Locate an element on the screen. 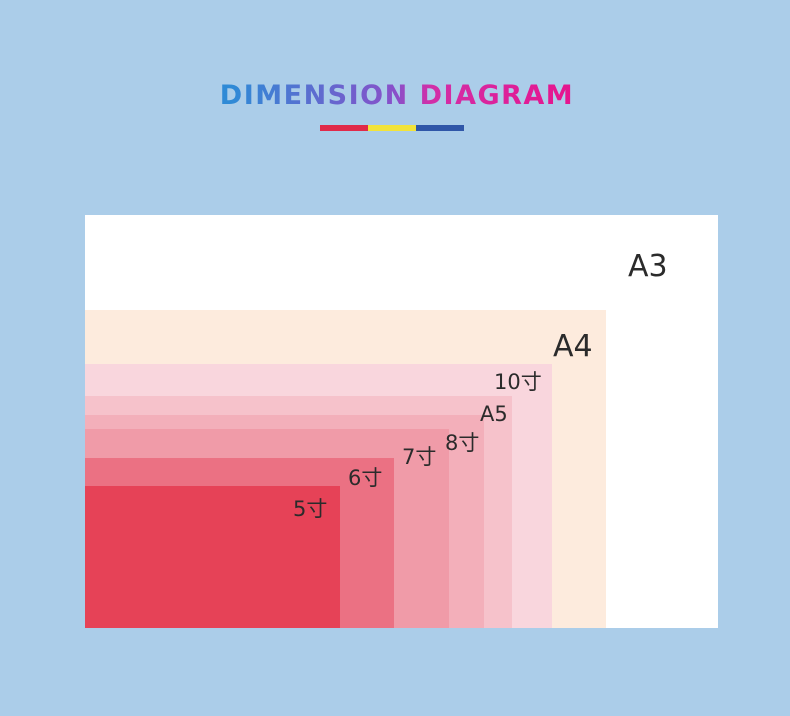 The width and height of the screenshot is (790, 716). label-a5: A5 is located at coordinates (494, 414).